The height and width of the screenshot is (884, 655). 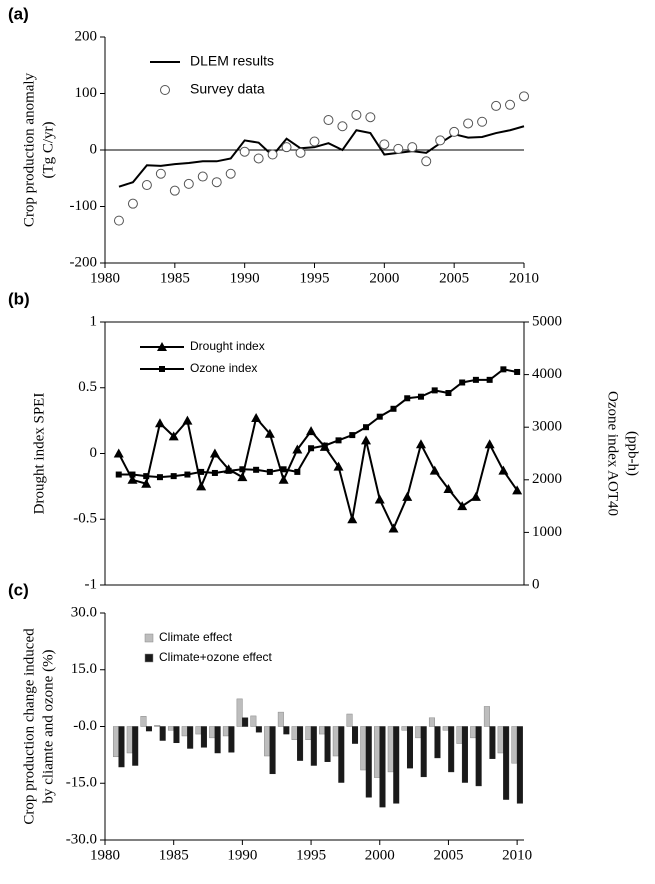 What do you see at coordinates (29, 726) in the screenshot?
I see `y-axis-label: Crop production change induced` at bounding box center [29, 726].